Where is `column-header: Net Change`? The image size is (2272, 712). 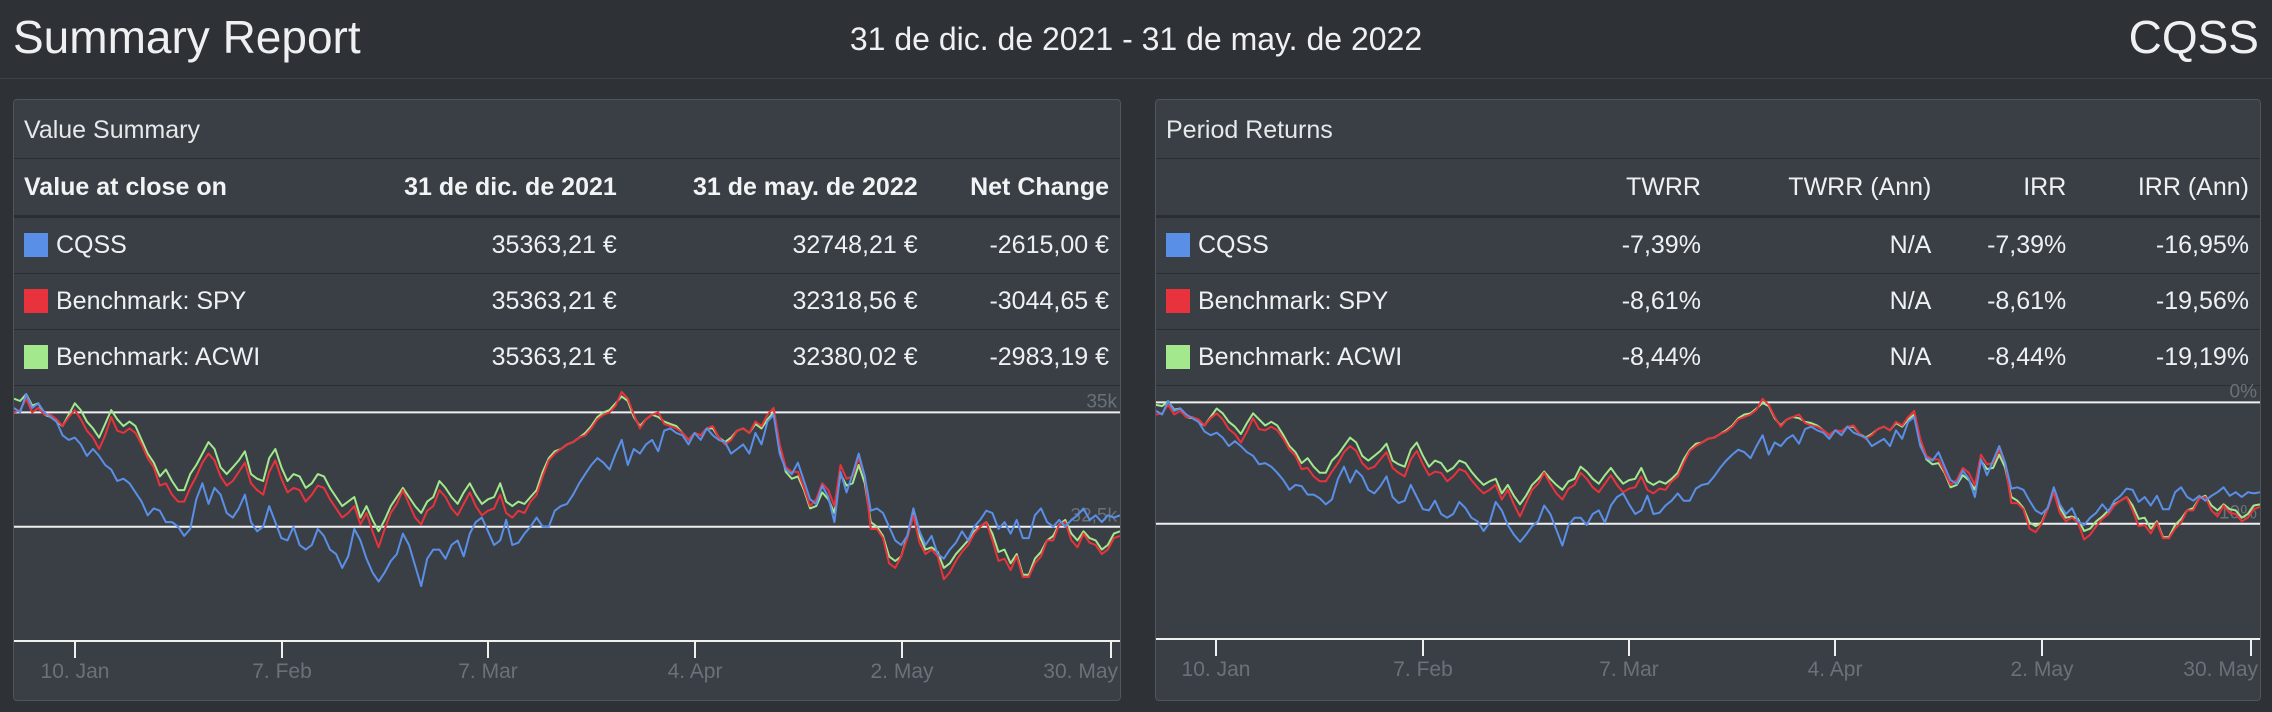
column-header: Net Change is located at coordinates (1024, 188).